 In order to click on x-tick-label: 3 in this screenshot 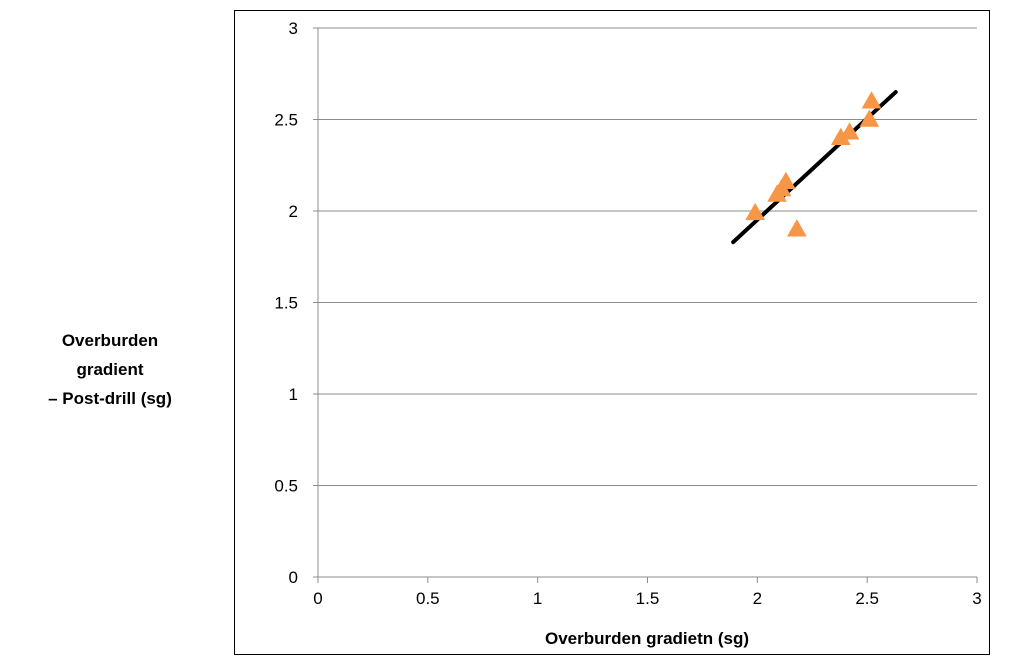, I will do `click(976, 598)`.